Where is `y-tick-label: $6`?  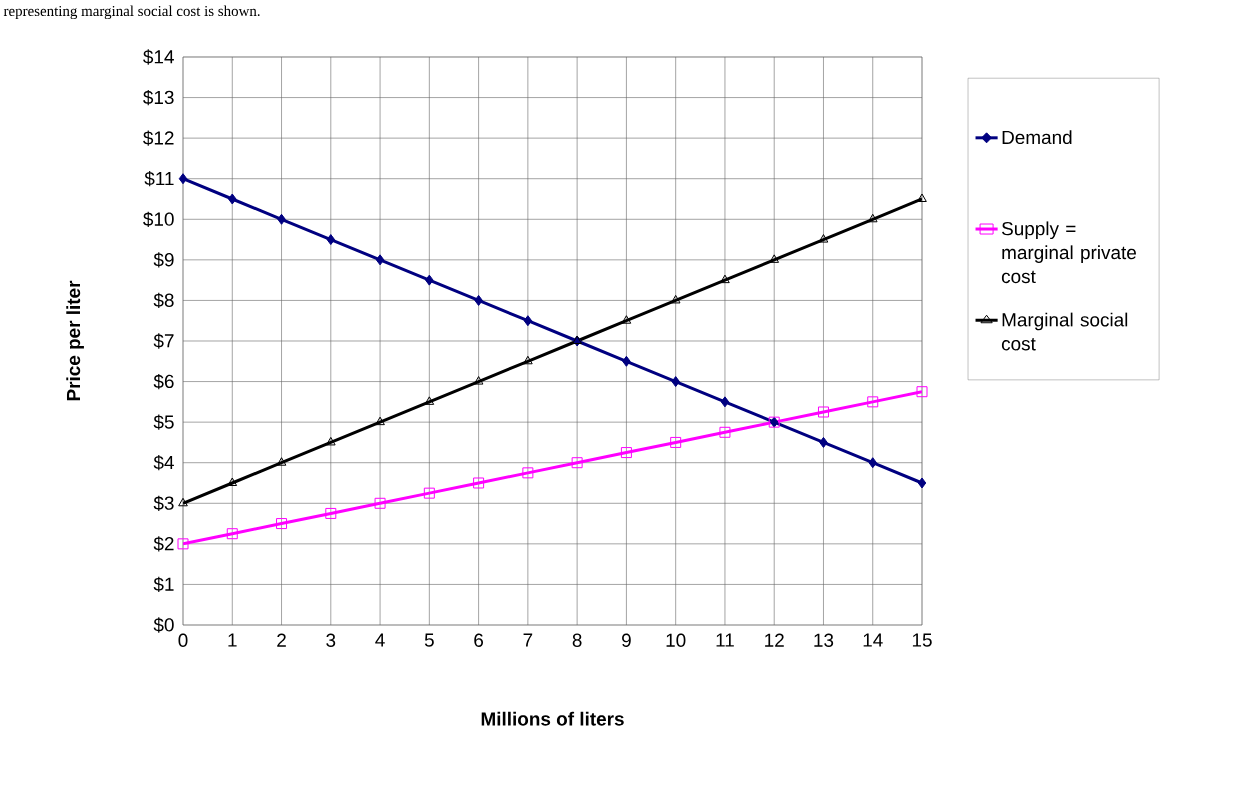
y-tick-label: $6 is located at coordinates (163, 381).